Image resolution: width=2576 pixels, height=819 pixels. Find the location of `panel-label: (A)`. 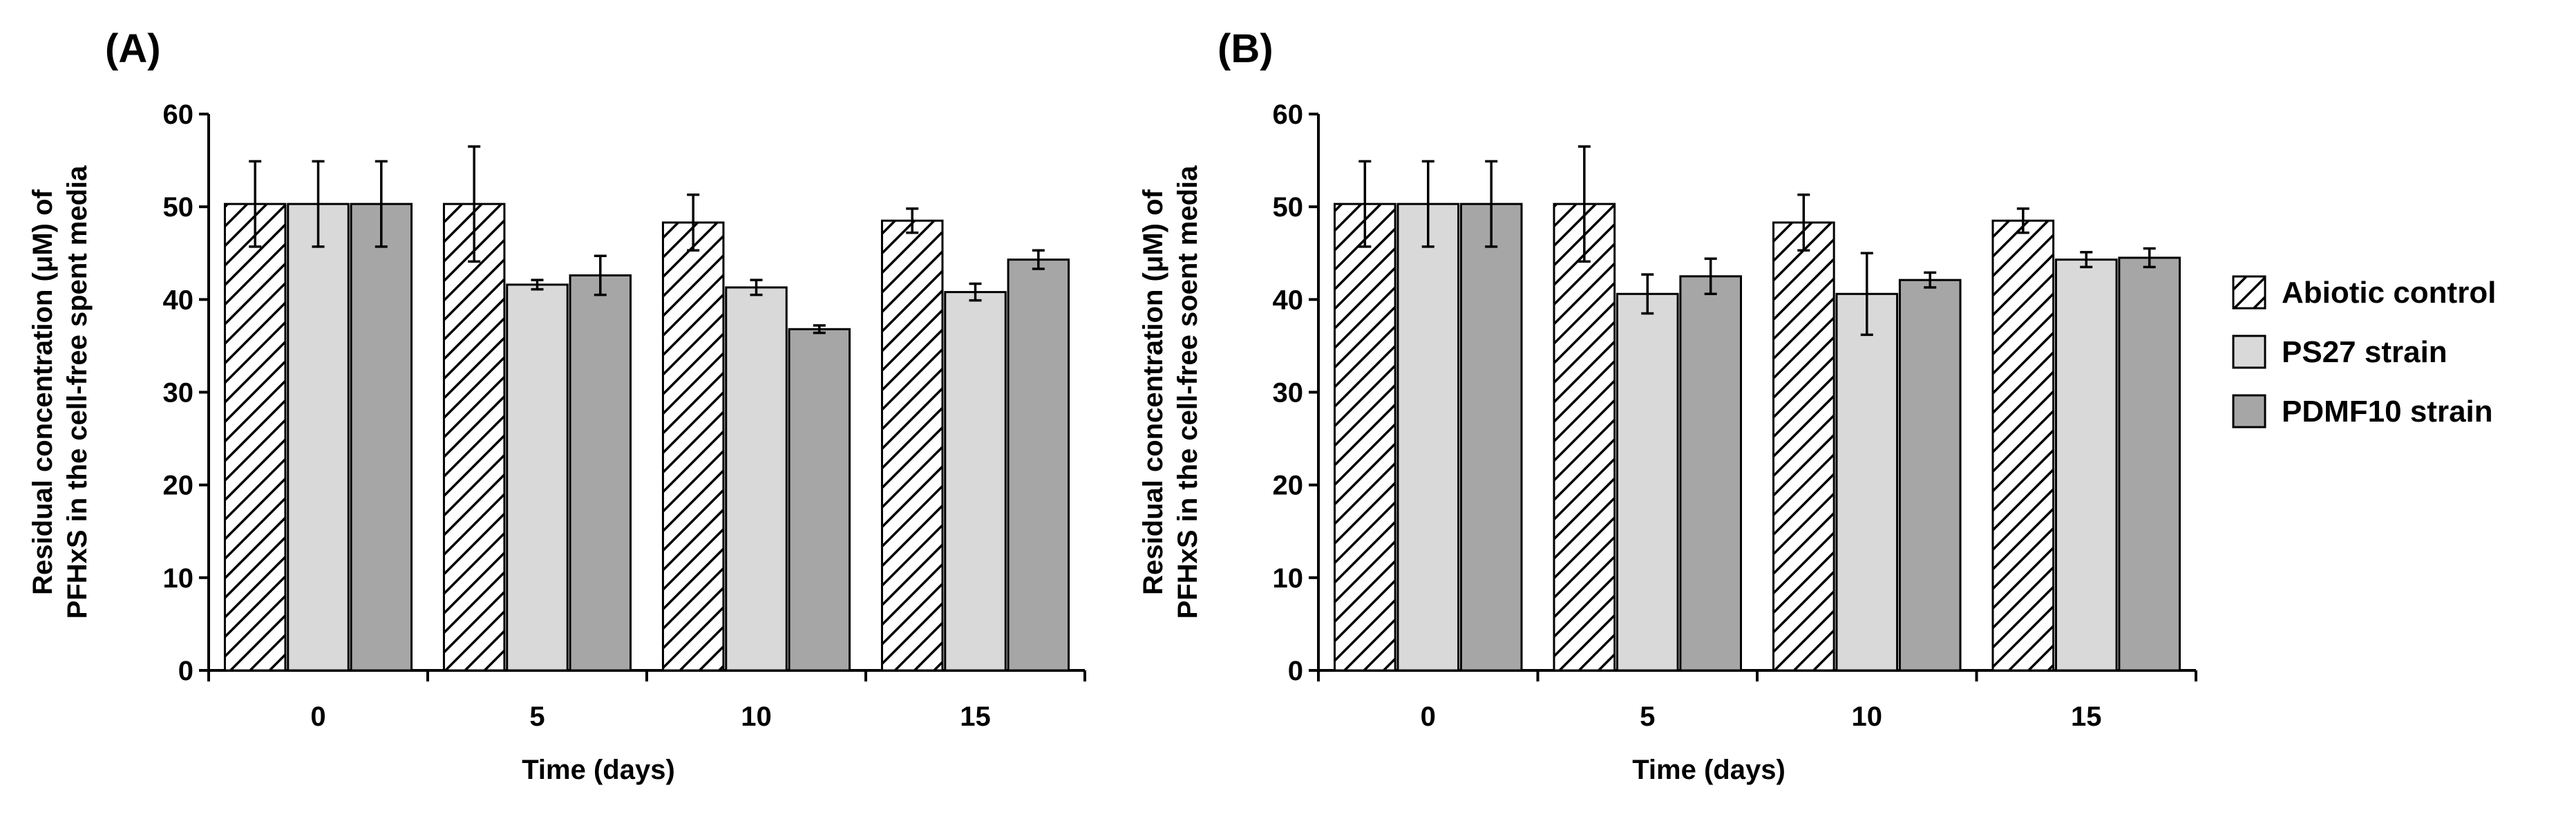

panel-label: (A) is located at coordinates (133, 48).